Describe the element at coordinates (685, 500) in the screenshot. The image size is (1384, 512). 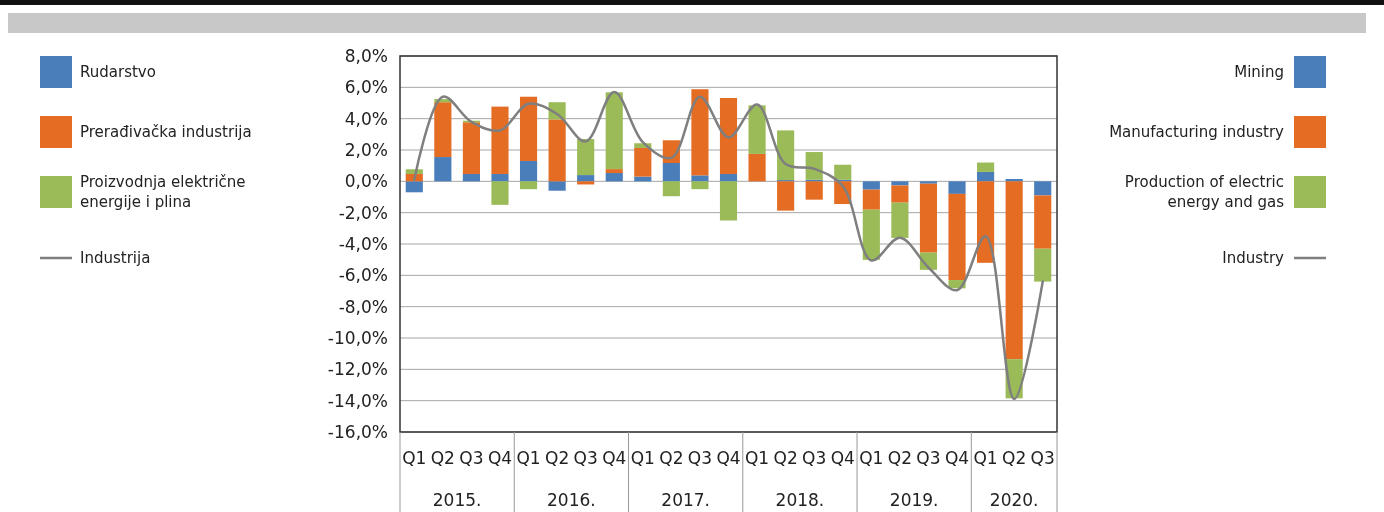
I see `text: 2017.` at that location.